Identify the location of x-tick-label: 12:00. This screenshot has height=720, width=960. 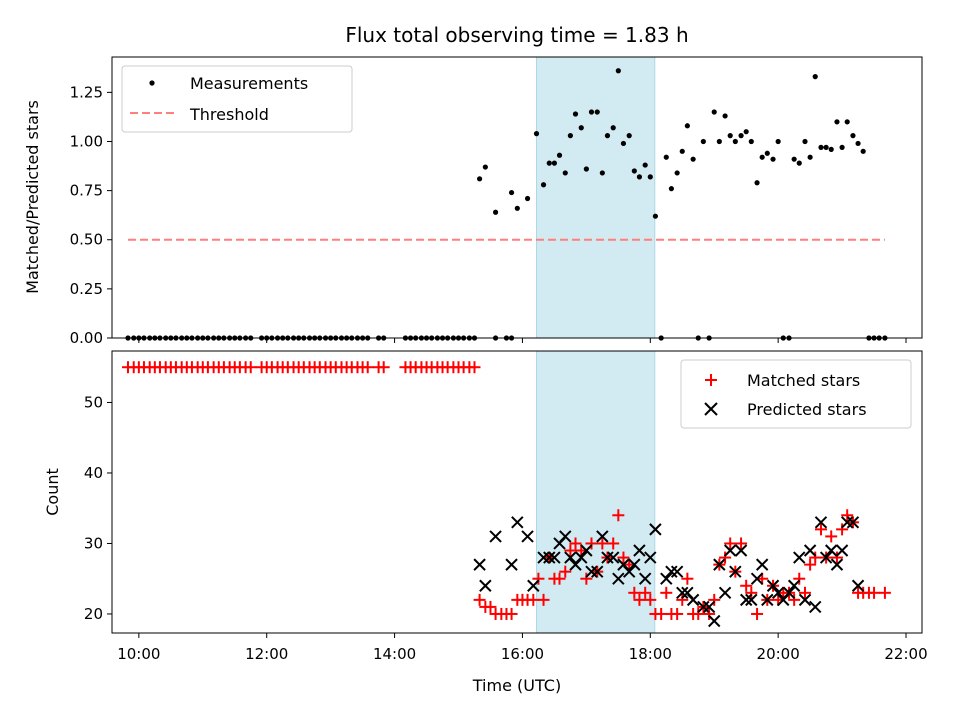
(266, 654).